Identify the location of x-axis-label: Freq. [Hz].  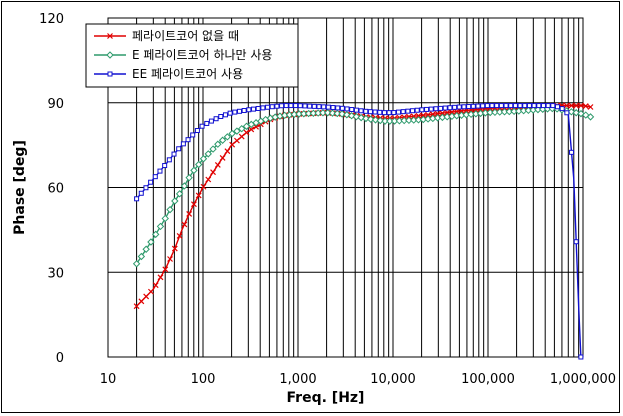
(326, 398).